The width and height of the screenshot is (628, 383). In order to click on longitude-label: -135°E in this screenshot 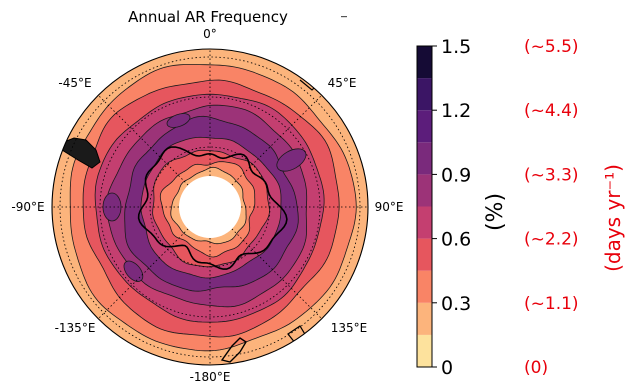, I will do `click(75, 328)`.